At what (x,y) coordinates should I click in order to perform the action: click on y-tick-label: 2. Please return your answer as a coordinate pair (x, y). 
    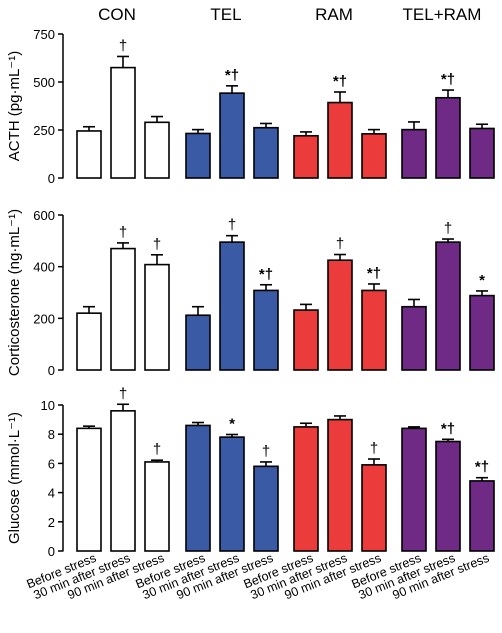
    Looking at the image, I should click on (51, 522).